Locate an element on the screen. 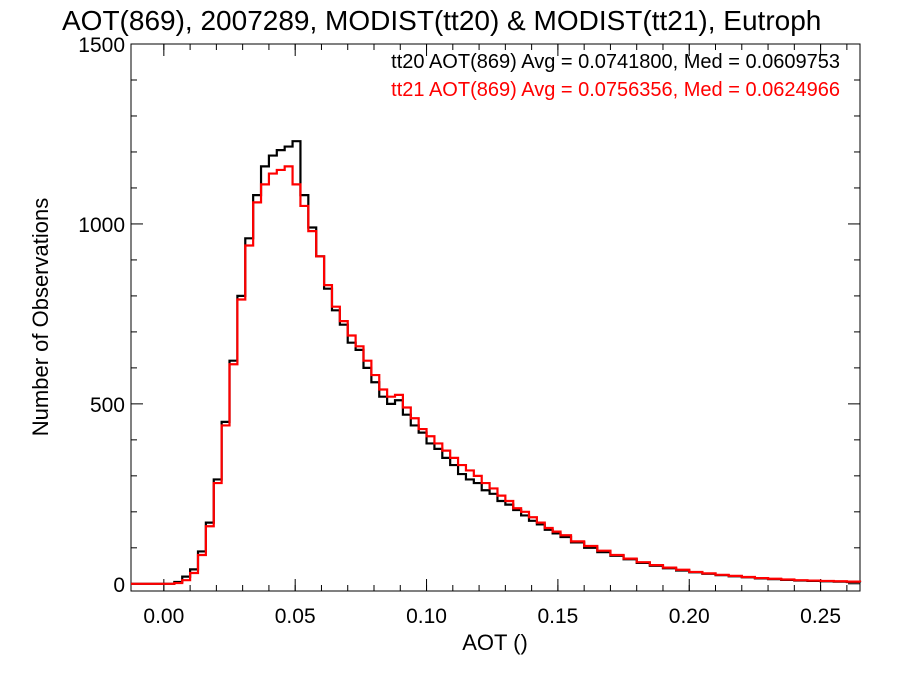 The image size is (900, 675). x-tick-label: 0.25 is located at coordinates (820, 616).